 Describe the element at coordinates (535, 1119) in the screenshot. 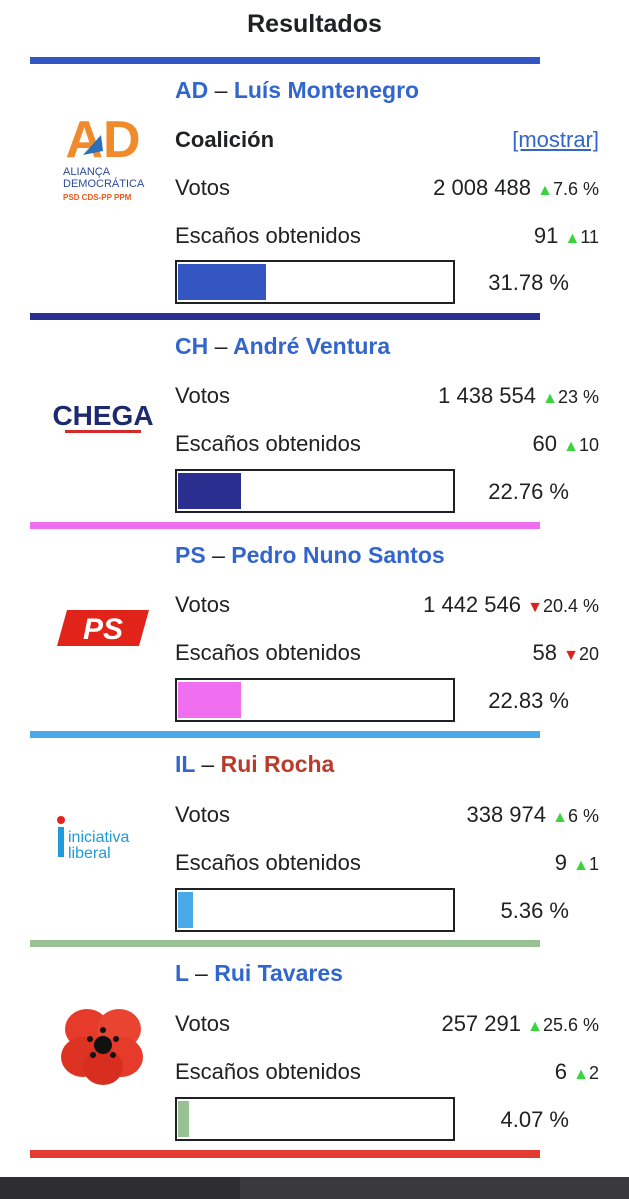

I see `vote-share-percent: 4.07 %` at that location.